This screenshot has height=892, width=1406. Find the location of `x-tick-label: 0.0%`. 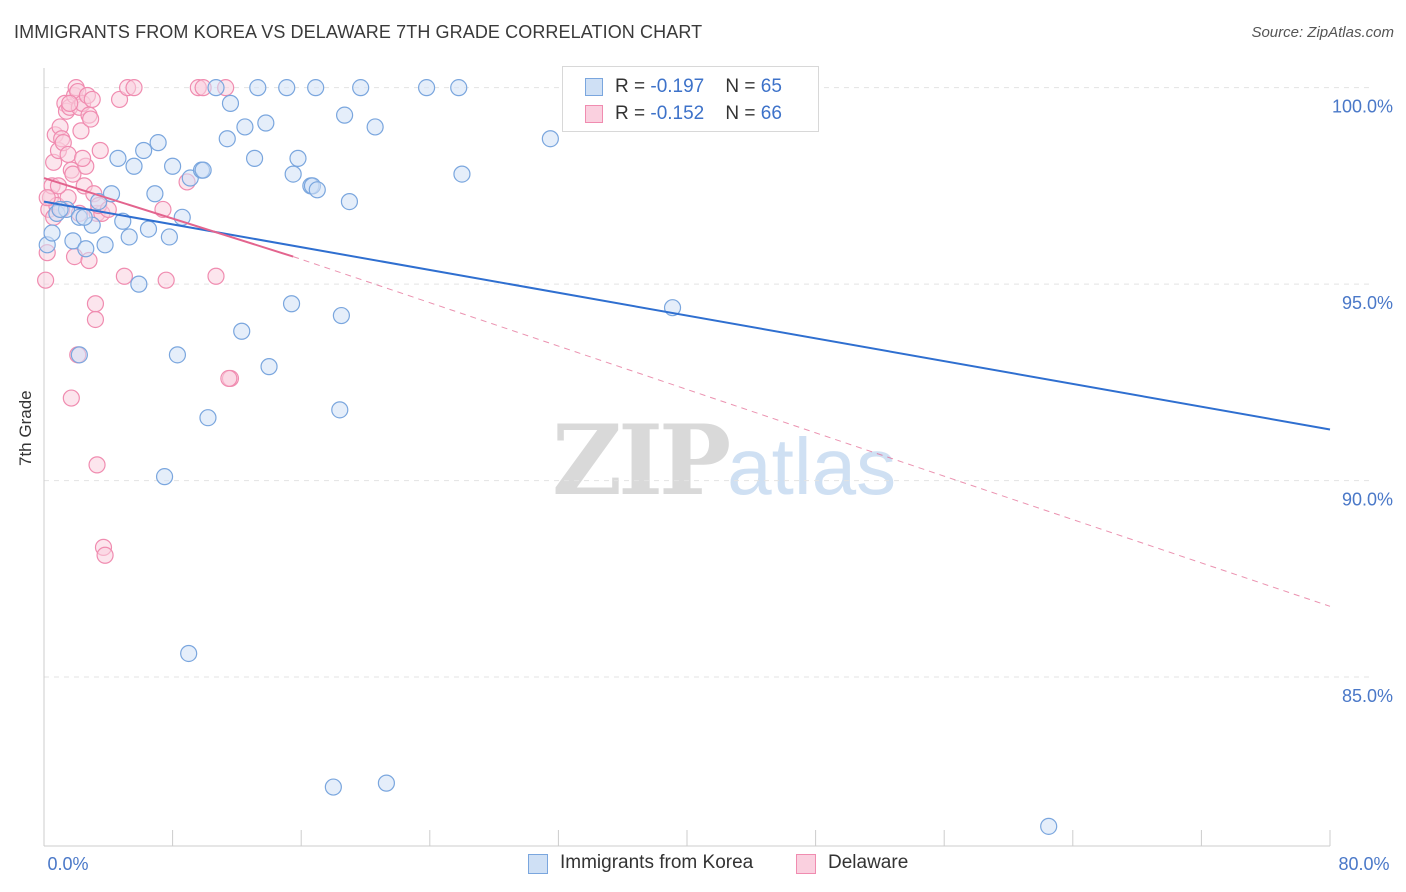

x-tick-label: 0.0% is located at coordinates (67, 864).